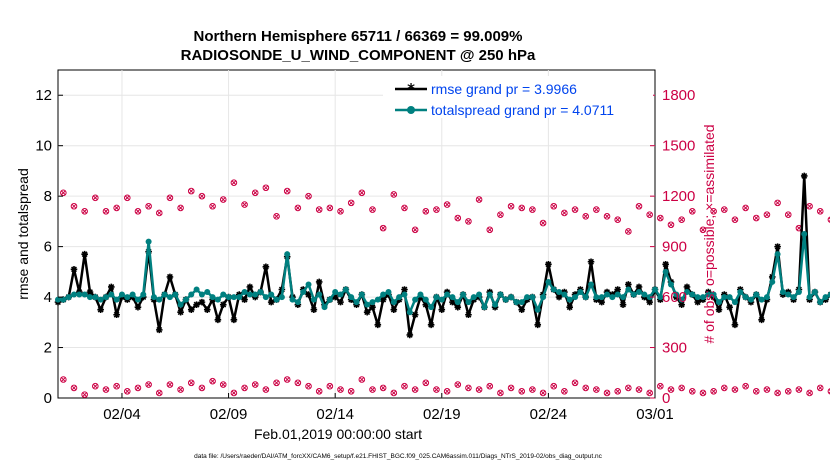 The width and height of the screenshot is (830, 470). What do you see at coordinates (674, 297) in the screenshot?
I see `y2-tick-label: 600` at bounding box center [674, 297].